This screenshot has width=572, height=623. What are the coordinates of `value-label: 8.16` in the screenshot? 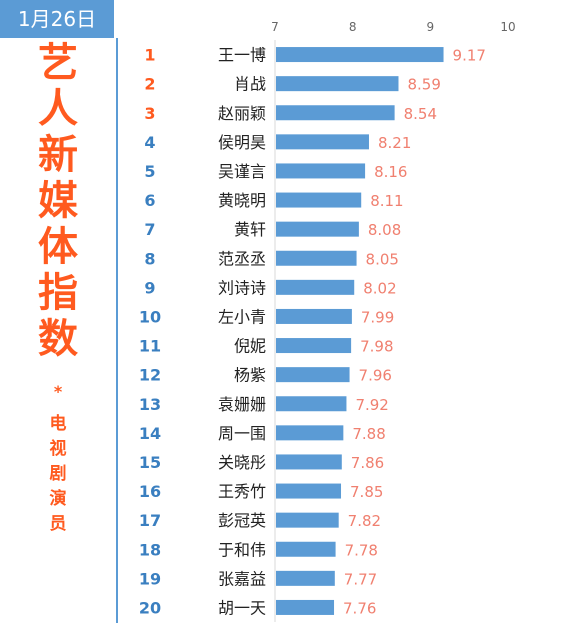 It's located at (390, 172).